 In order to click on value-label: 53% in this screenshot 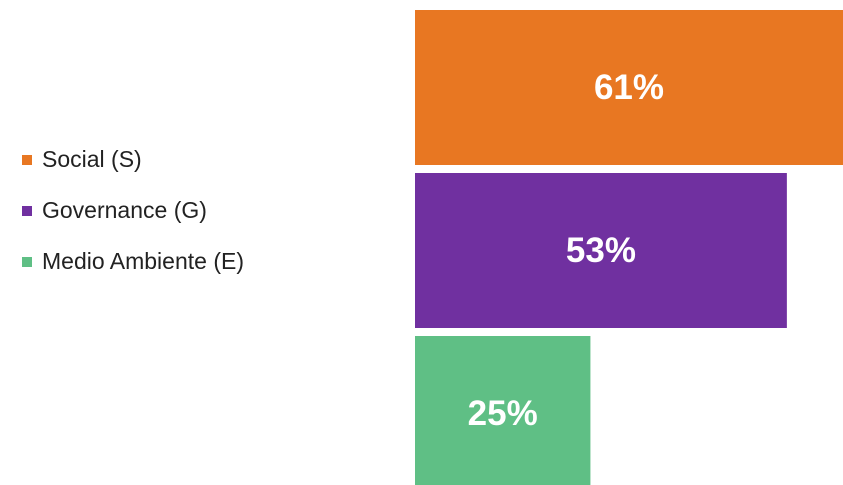, I will do `click(601, 250)`.